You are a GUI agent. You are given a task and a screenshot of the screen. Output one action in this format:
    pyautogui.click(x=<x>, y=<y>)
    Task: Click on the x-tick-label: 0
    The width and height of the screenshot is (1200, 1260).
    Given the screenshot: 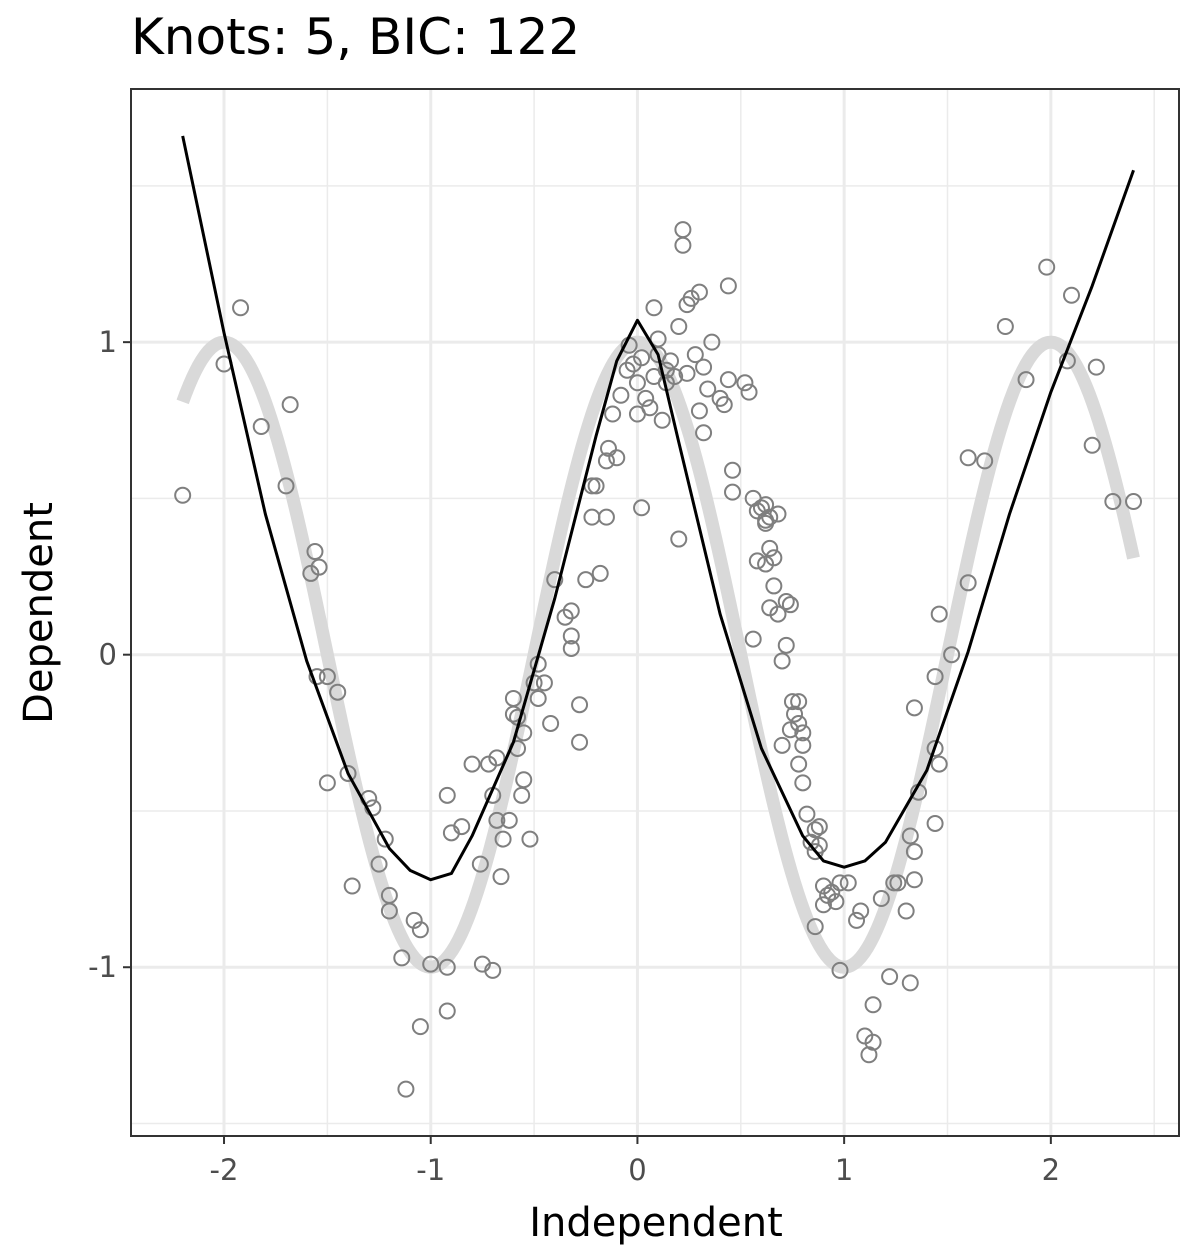 What is the action you would take?
    pyautogui.click(x=637, y=1170)
    